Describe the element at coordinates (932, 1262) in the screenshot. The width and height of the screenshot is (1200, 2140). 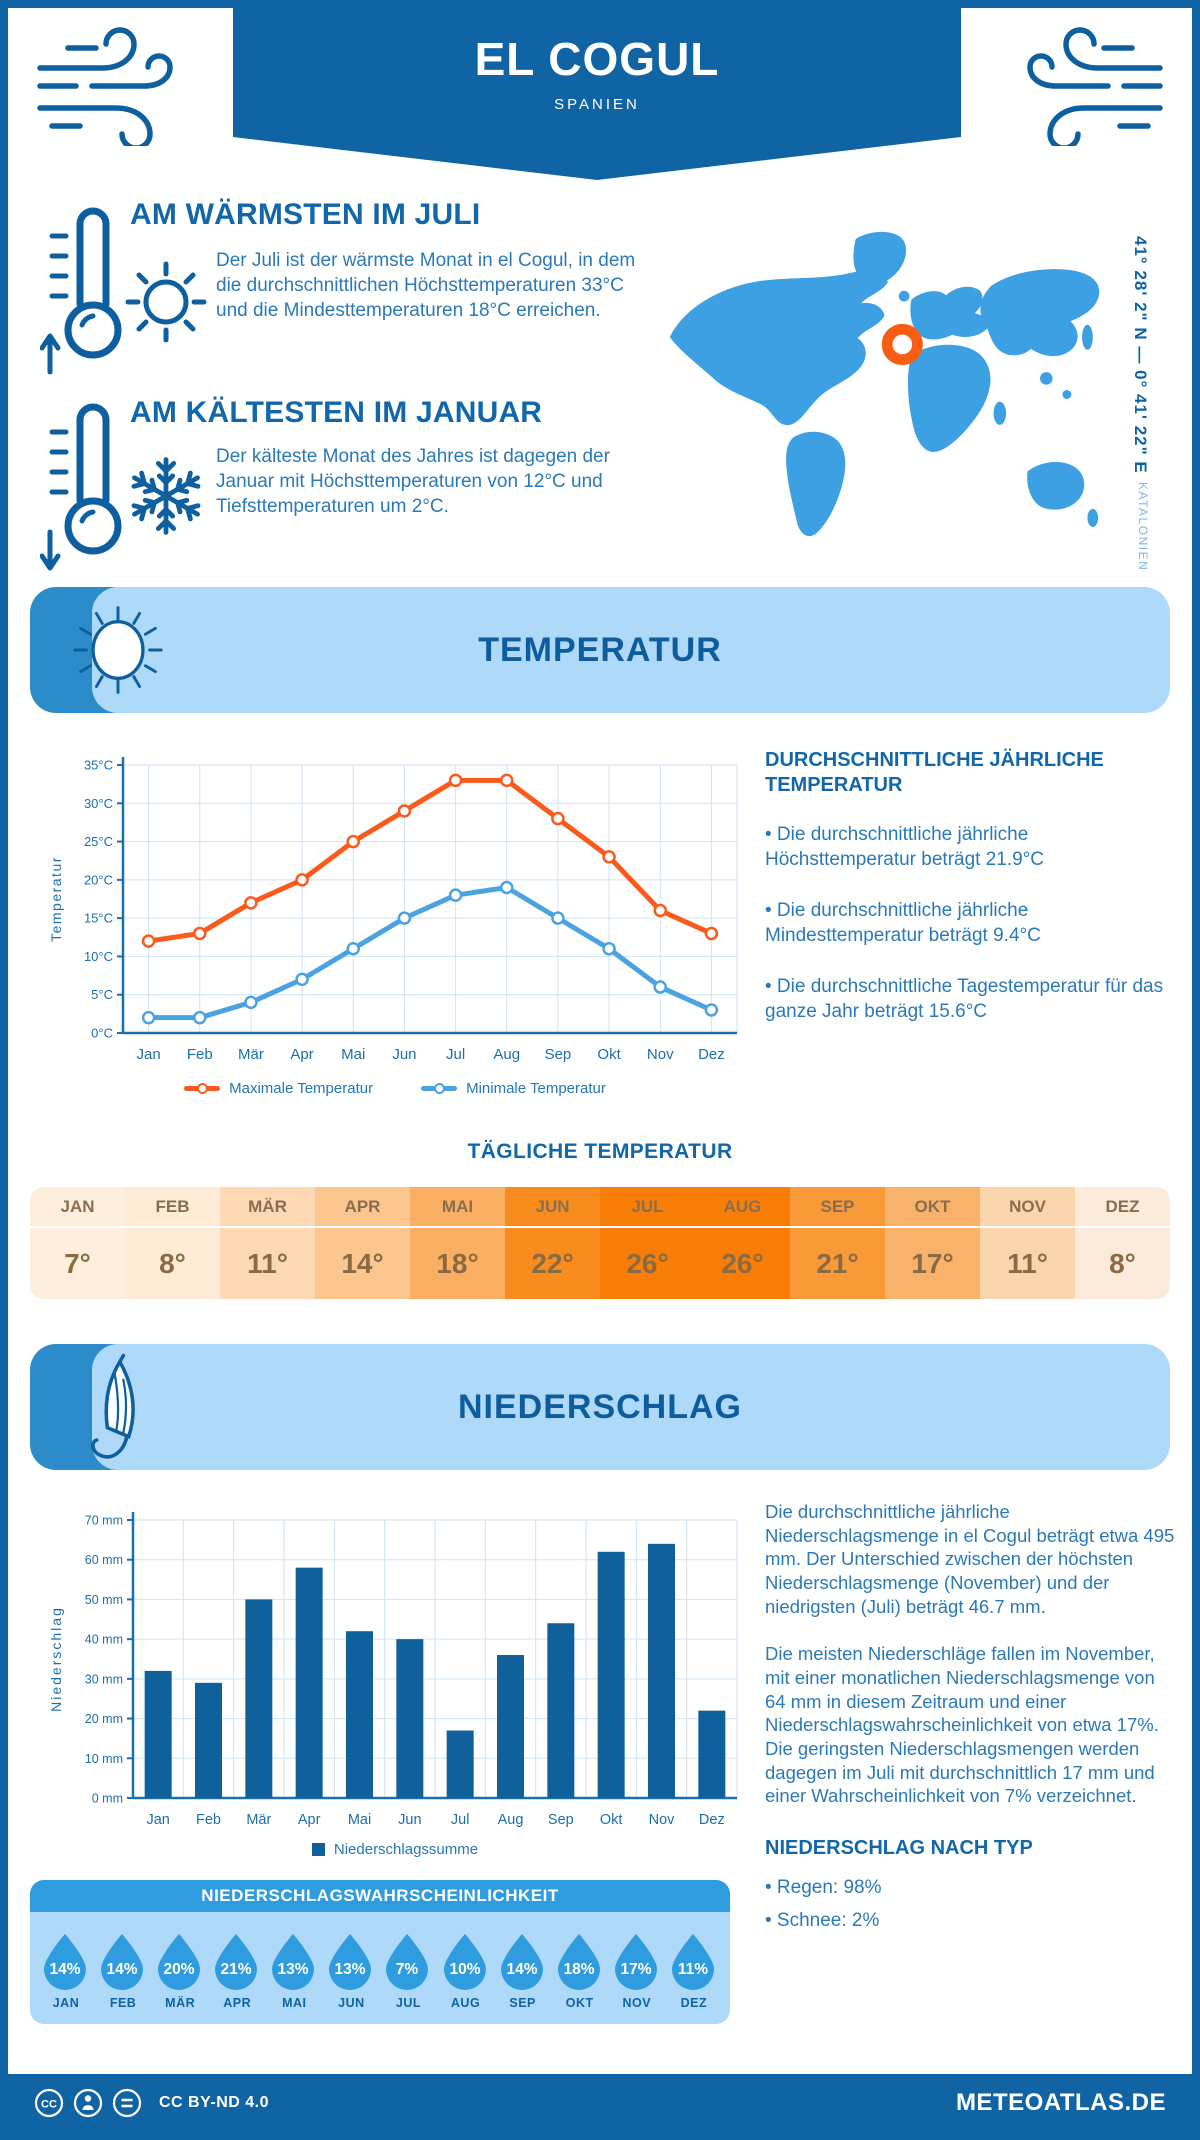
I see `daily-temp-value: 17°` at that location.